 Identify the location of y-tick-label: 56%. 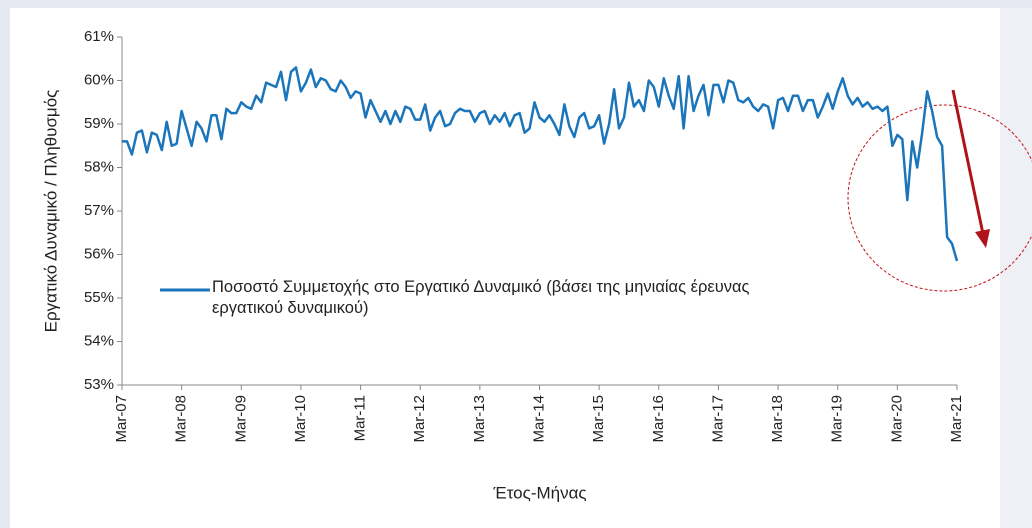
(99, 253).